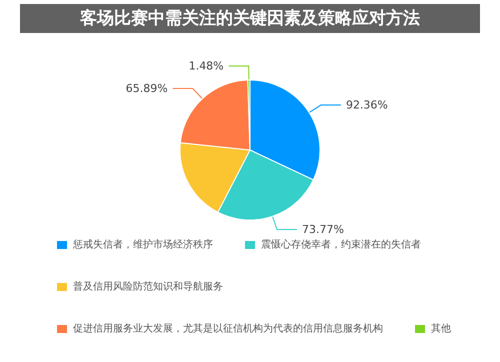 The width and height of the screenshot is (500, 362). I want to click on chart-title: 客场比赛中需关注的关键因素及策略应对方法, so click(249, 18).